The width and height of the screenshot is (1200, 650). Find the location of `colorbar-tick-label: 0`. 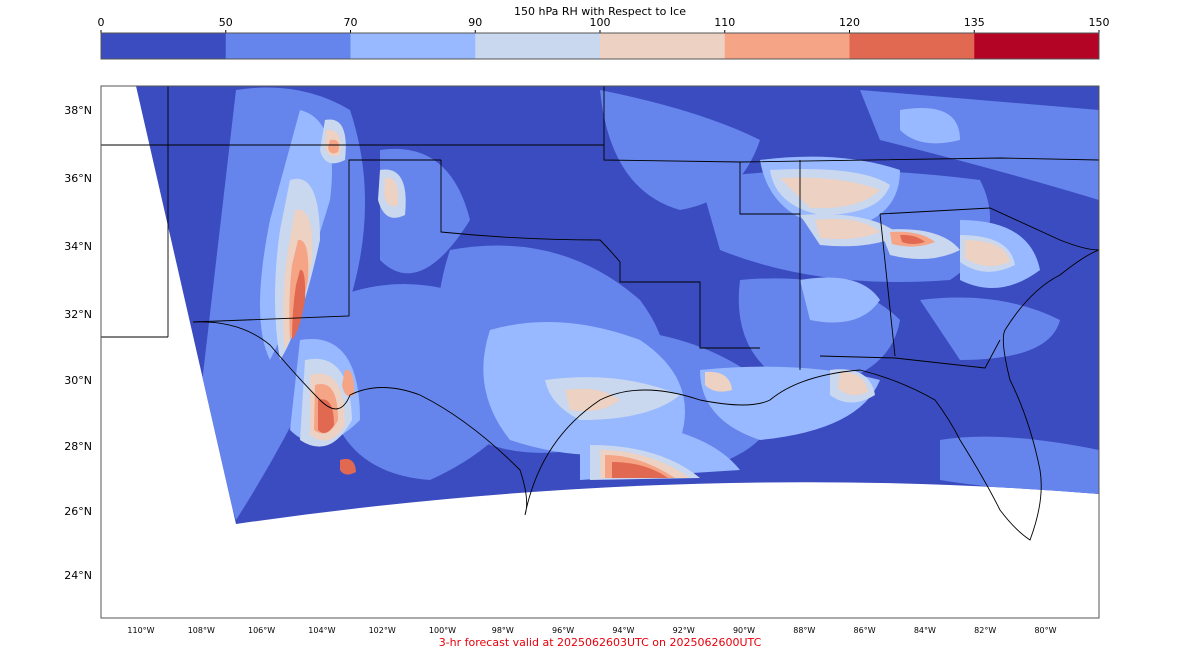

colorbar-tick-label: 0 is located at coordinates (101, 22).